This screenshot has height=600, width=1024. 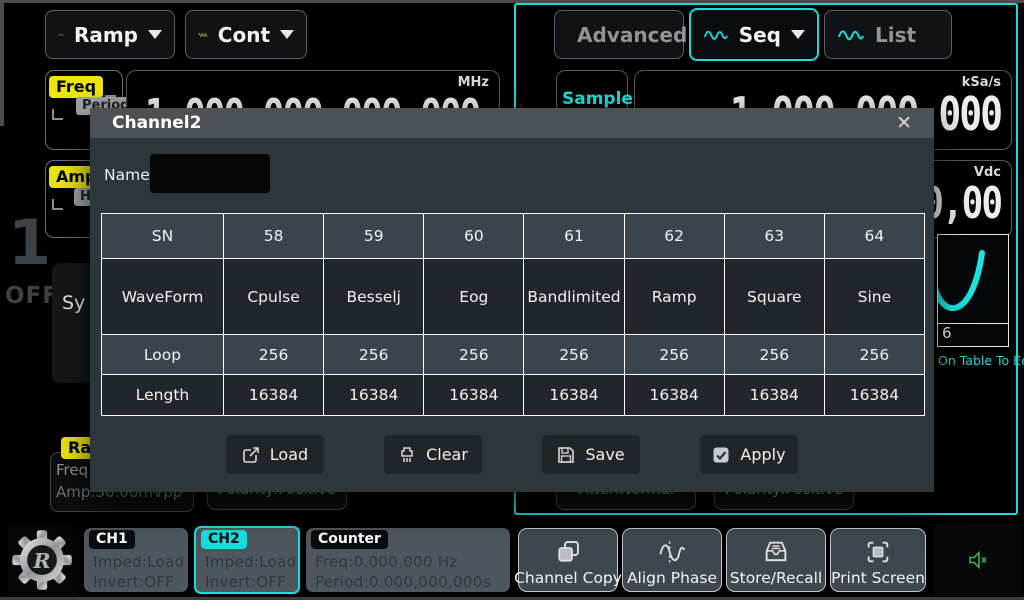 I want to click on phase-wave-icon, so click(x=672, y=552).